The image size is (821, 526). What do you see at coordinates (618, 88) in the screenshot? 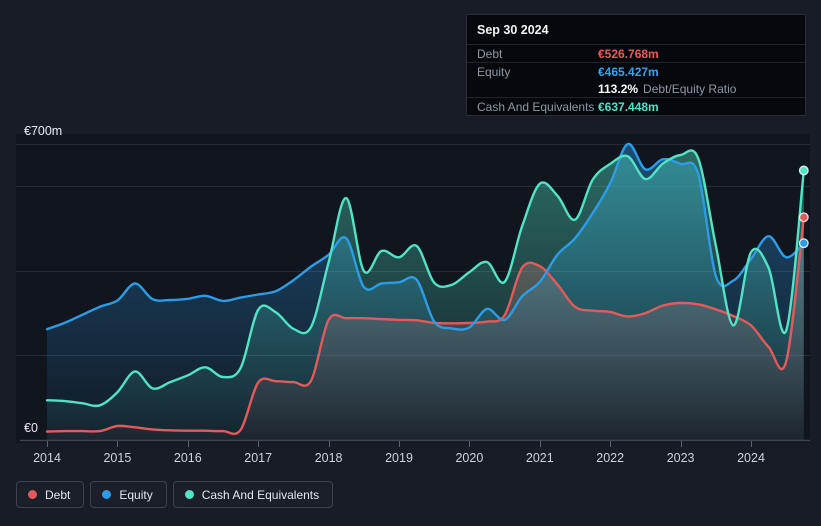
I see `tooltip-ratio-value: 113.2%` at bounding box center [618, 88].